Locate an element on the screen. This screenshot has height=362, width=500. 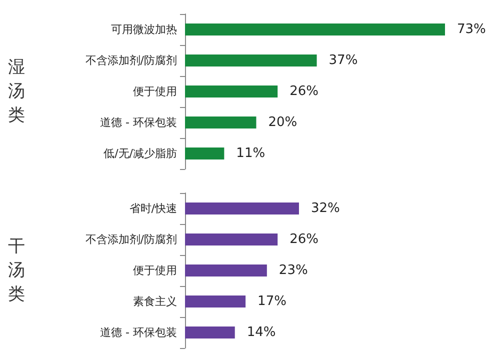
data-label: 32% is located at coordinates (325, 208).